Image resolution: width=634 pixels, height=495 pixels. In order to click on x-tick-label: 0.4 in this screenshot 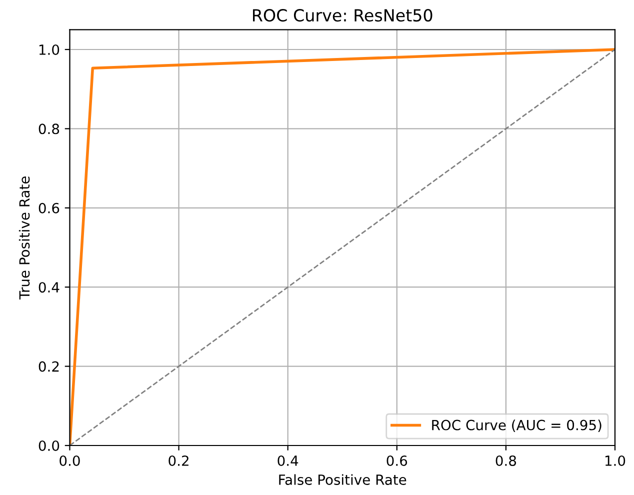, I will do `click(288, 460)`.